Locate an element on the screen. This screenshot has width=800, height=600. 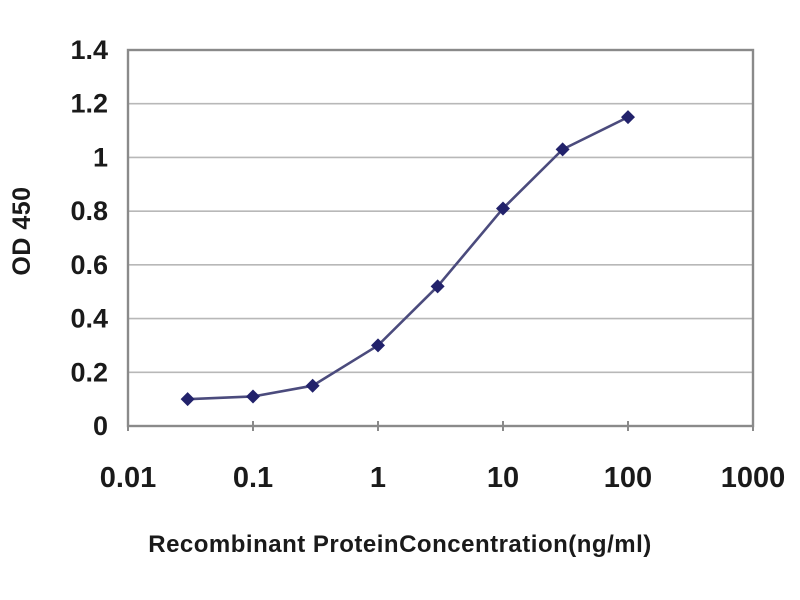
y-tick-label: 1.4 is located at coordinates (89, 50).